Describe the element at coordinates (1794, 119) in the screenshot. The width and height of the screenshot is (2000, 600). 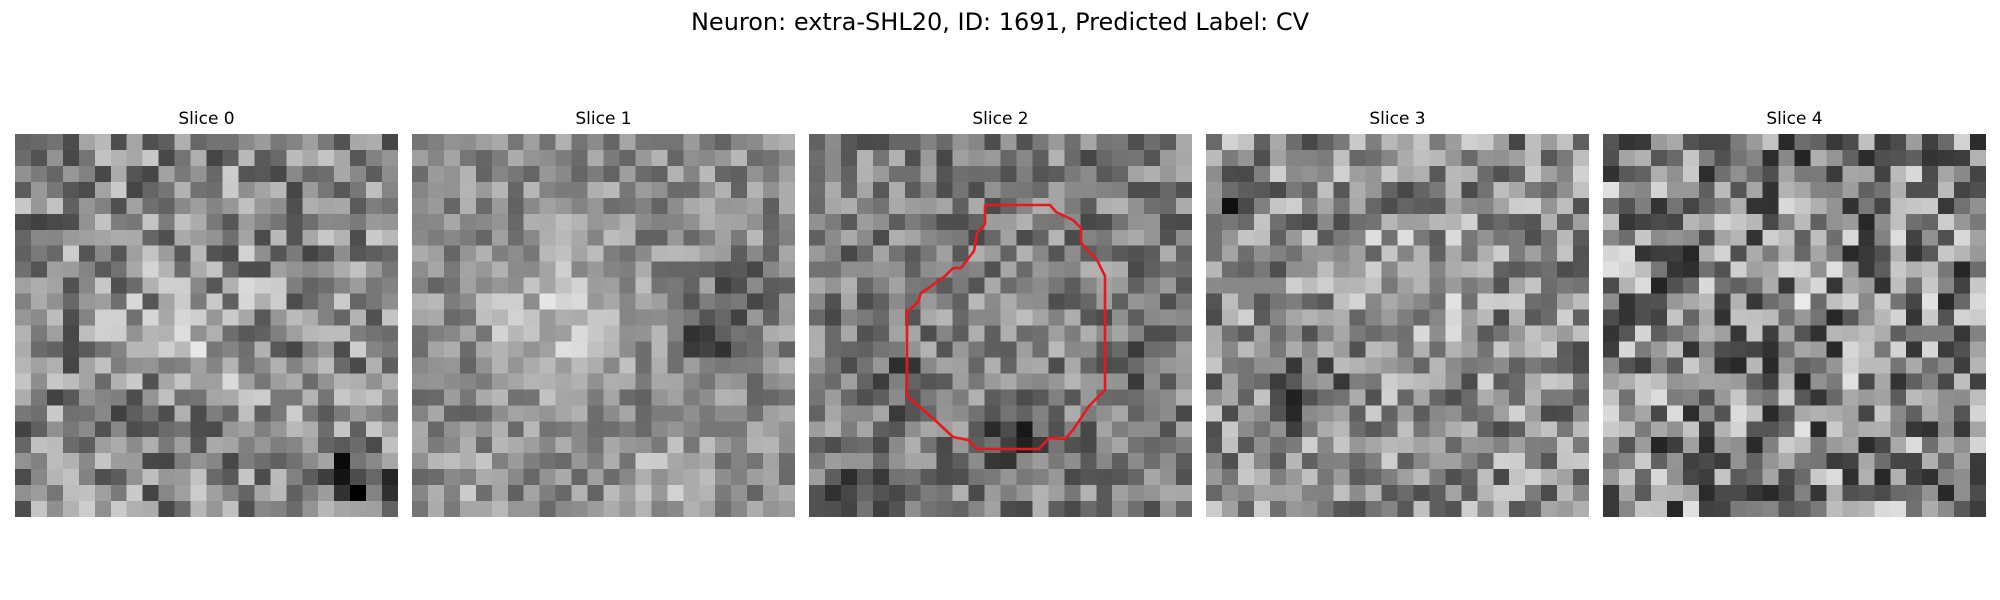
I see `slice-4-title: Slice 4` at that location.